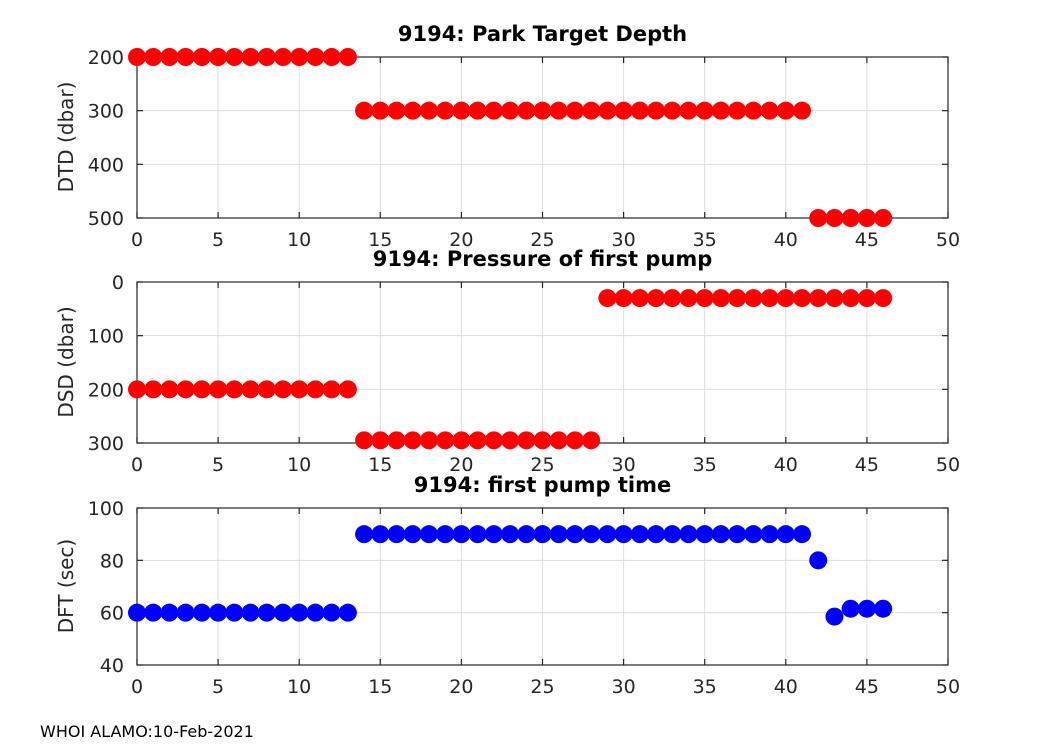 This screenshot has width=1050, height=750. Describe the element at coordinates (118, 283) in the screenshot. I see `y-tick-label: 0` at that location.